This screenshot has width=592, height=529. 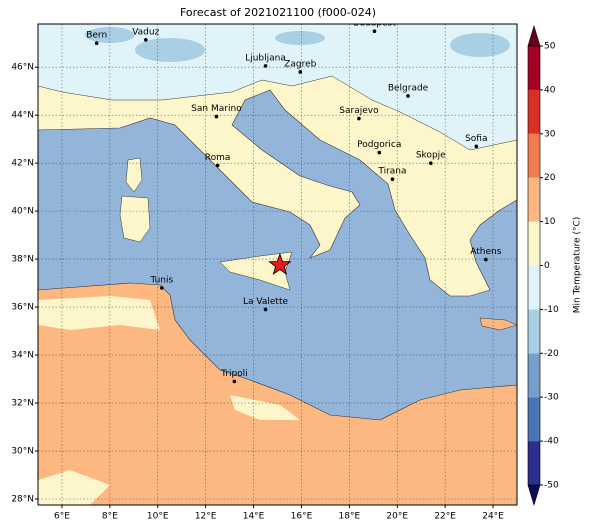 What do you see at coordinates (22, 404) in the screenshot?
I see `y-tick-label: 32°N` at bounding box center [22, 404].